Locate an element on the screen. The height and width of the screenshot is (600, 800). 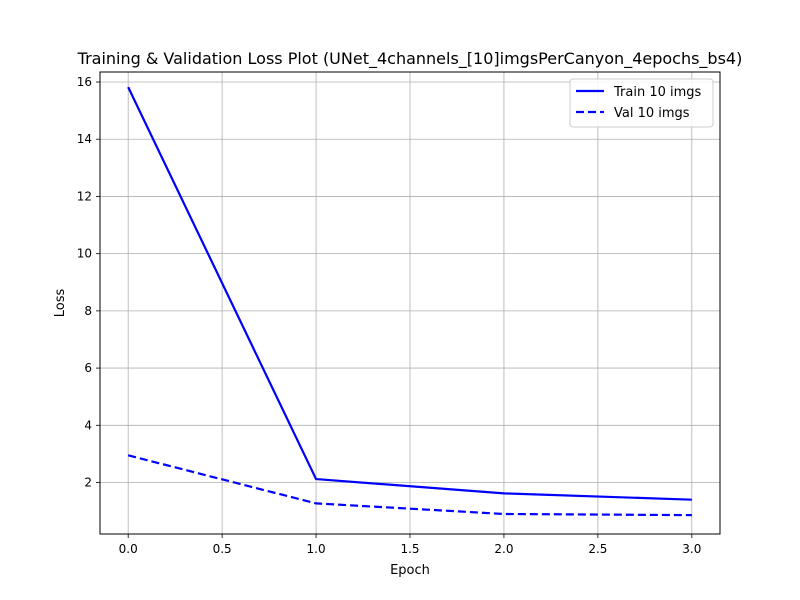
y-tick-label: 8 is located at coordinates (88, 311).